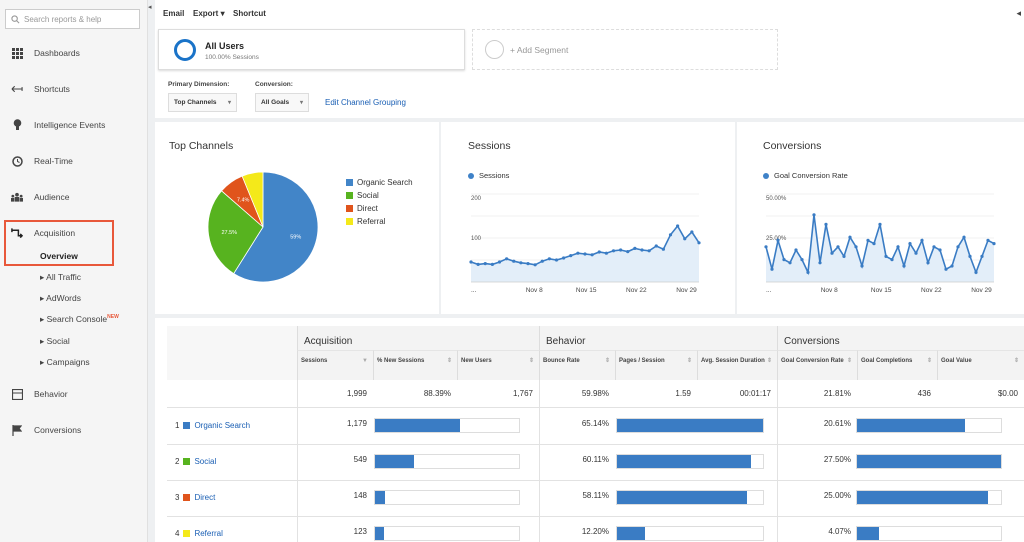 The width and height of the screenshot is (1024, 542). Describe the element at coordinates (79, 319) in the screenshot. I see `sidebar-subitem-search-console: ▸ Search ConsoleNEW` at that location.